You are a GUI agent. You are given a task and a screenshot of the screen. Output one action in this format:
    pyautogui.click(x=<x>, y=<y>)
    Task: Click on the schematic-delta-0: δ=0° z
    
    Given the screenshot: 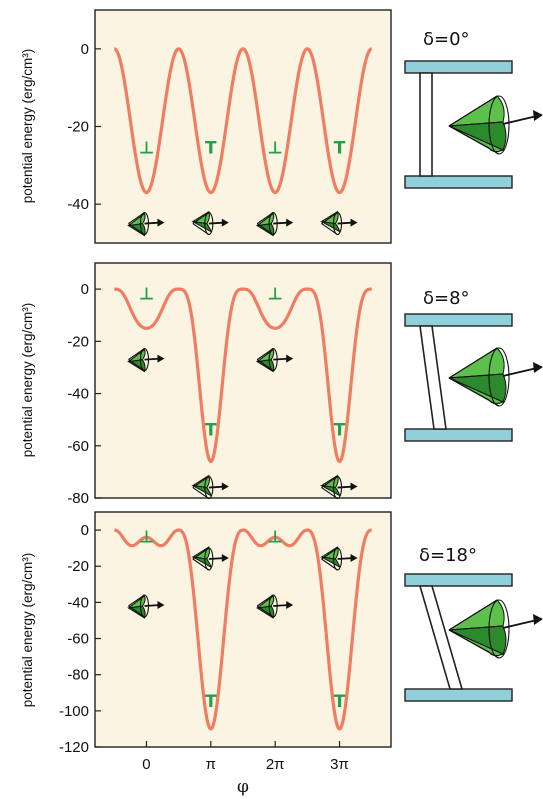 What is the action you would take?
    pyautogui.click(x=473, y=109)
    